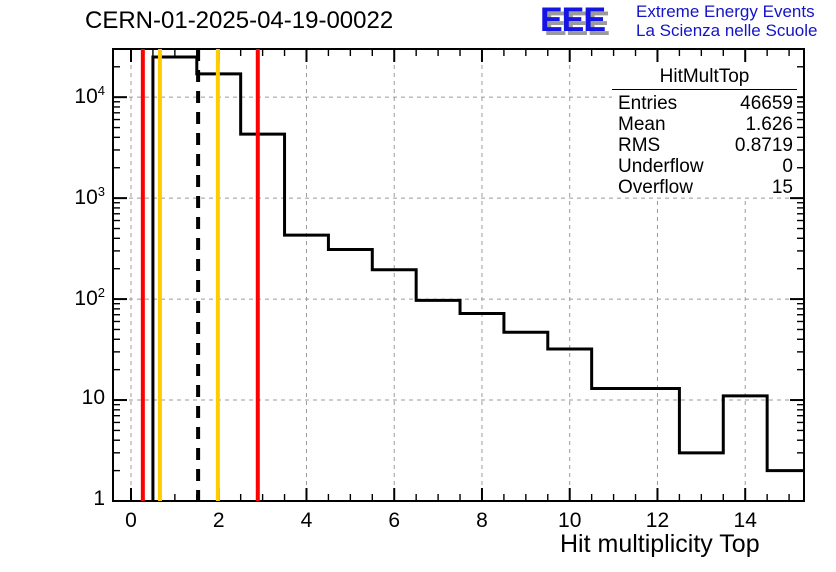  What do you see at coordinates (131, 520) in the screenshot?
I see `x-axis-tick-label: 0` at bounding box center [131, 520].